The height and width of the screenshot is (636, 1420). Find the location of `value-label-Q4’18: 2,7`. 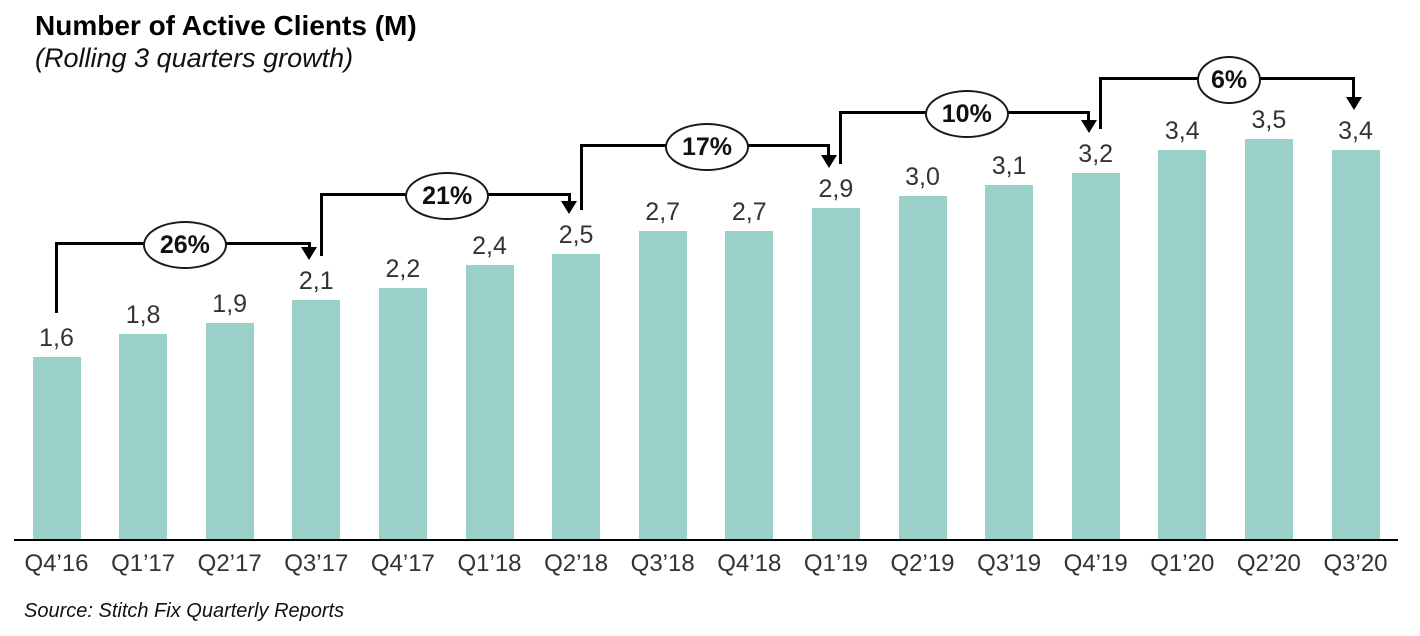

value-label-Q4’18: 2,7 is located at coordinates (749, 211).